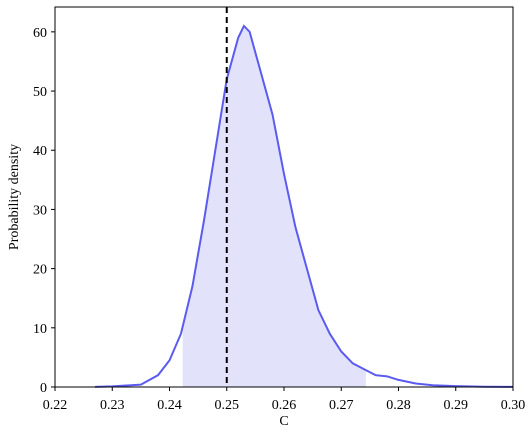  I want to click on x-tick-label: 0.28, so click(398, 405).